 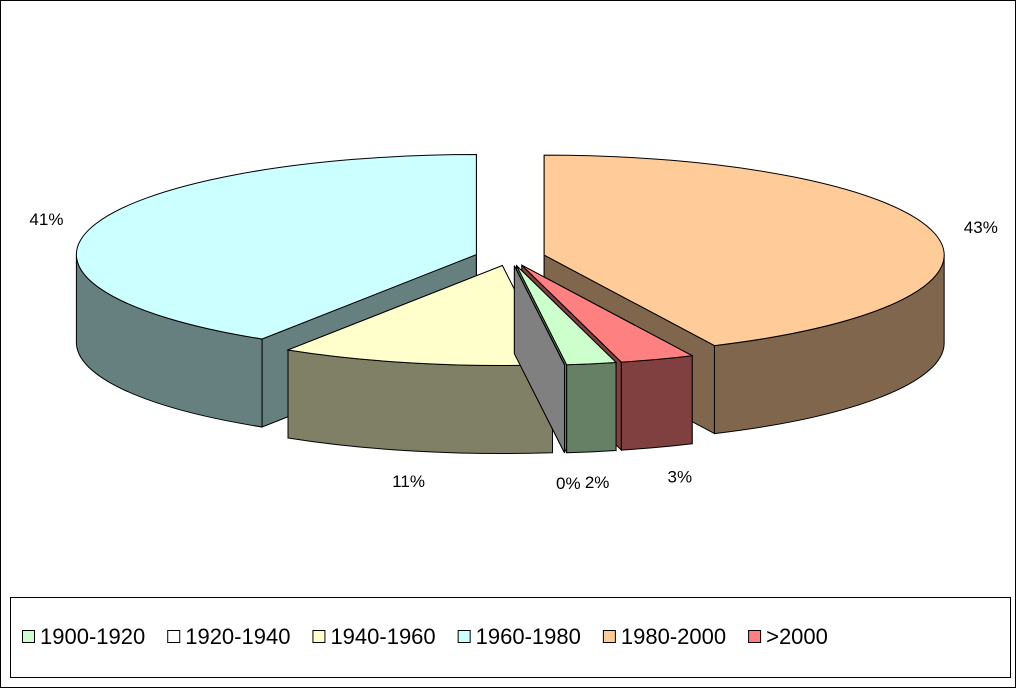 I want to click on legend-label: 1900-1920, so click(x=92, y=636).